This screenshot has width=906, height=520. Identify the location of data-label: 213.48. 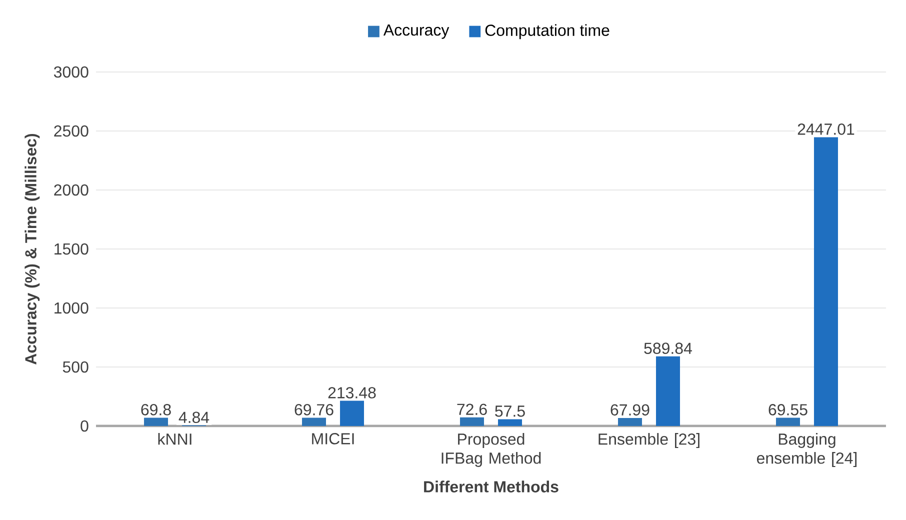
(352, 392).